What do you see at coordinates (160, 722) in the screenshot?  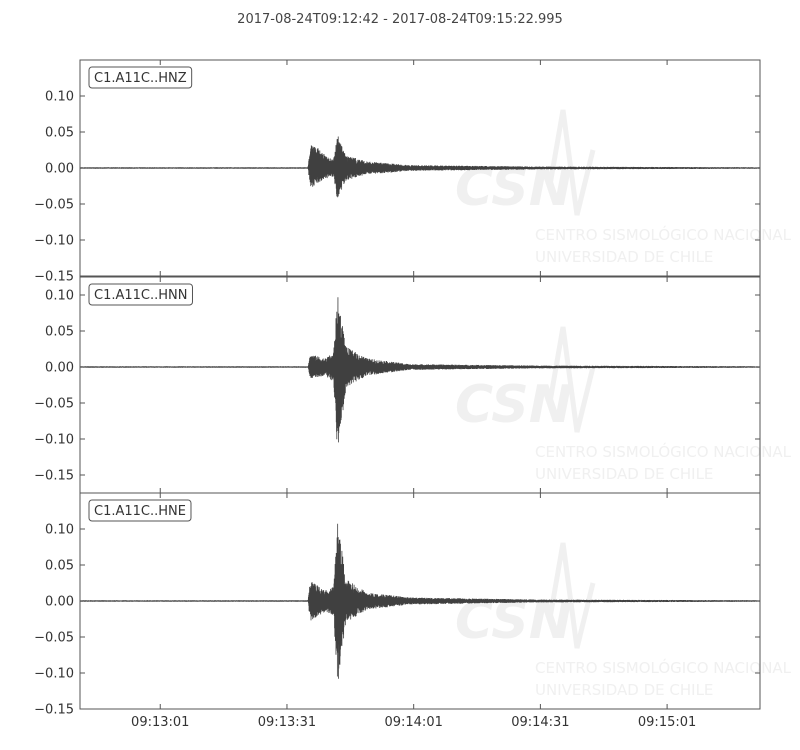 I see `x-tick-label: 09:13:01` at bounding box center [160, 722].